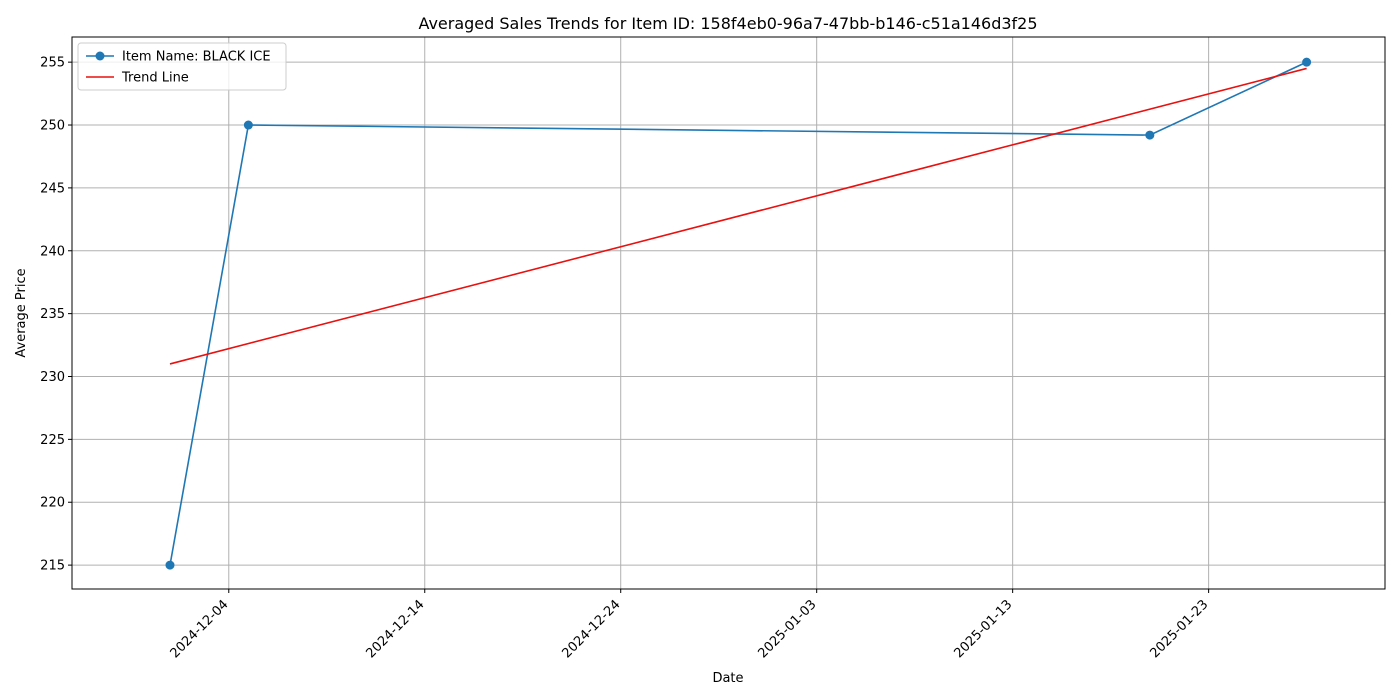 This screenshot has width=1400, height=700. What do you see at coordinates (100, 56) in the screenshot?
I see `legend-marker` at bounding box center [100, 56].